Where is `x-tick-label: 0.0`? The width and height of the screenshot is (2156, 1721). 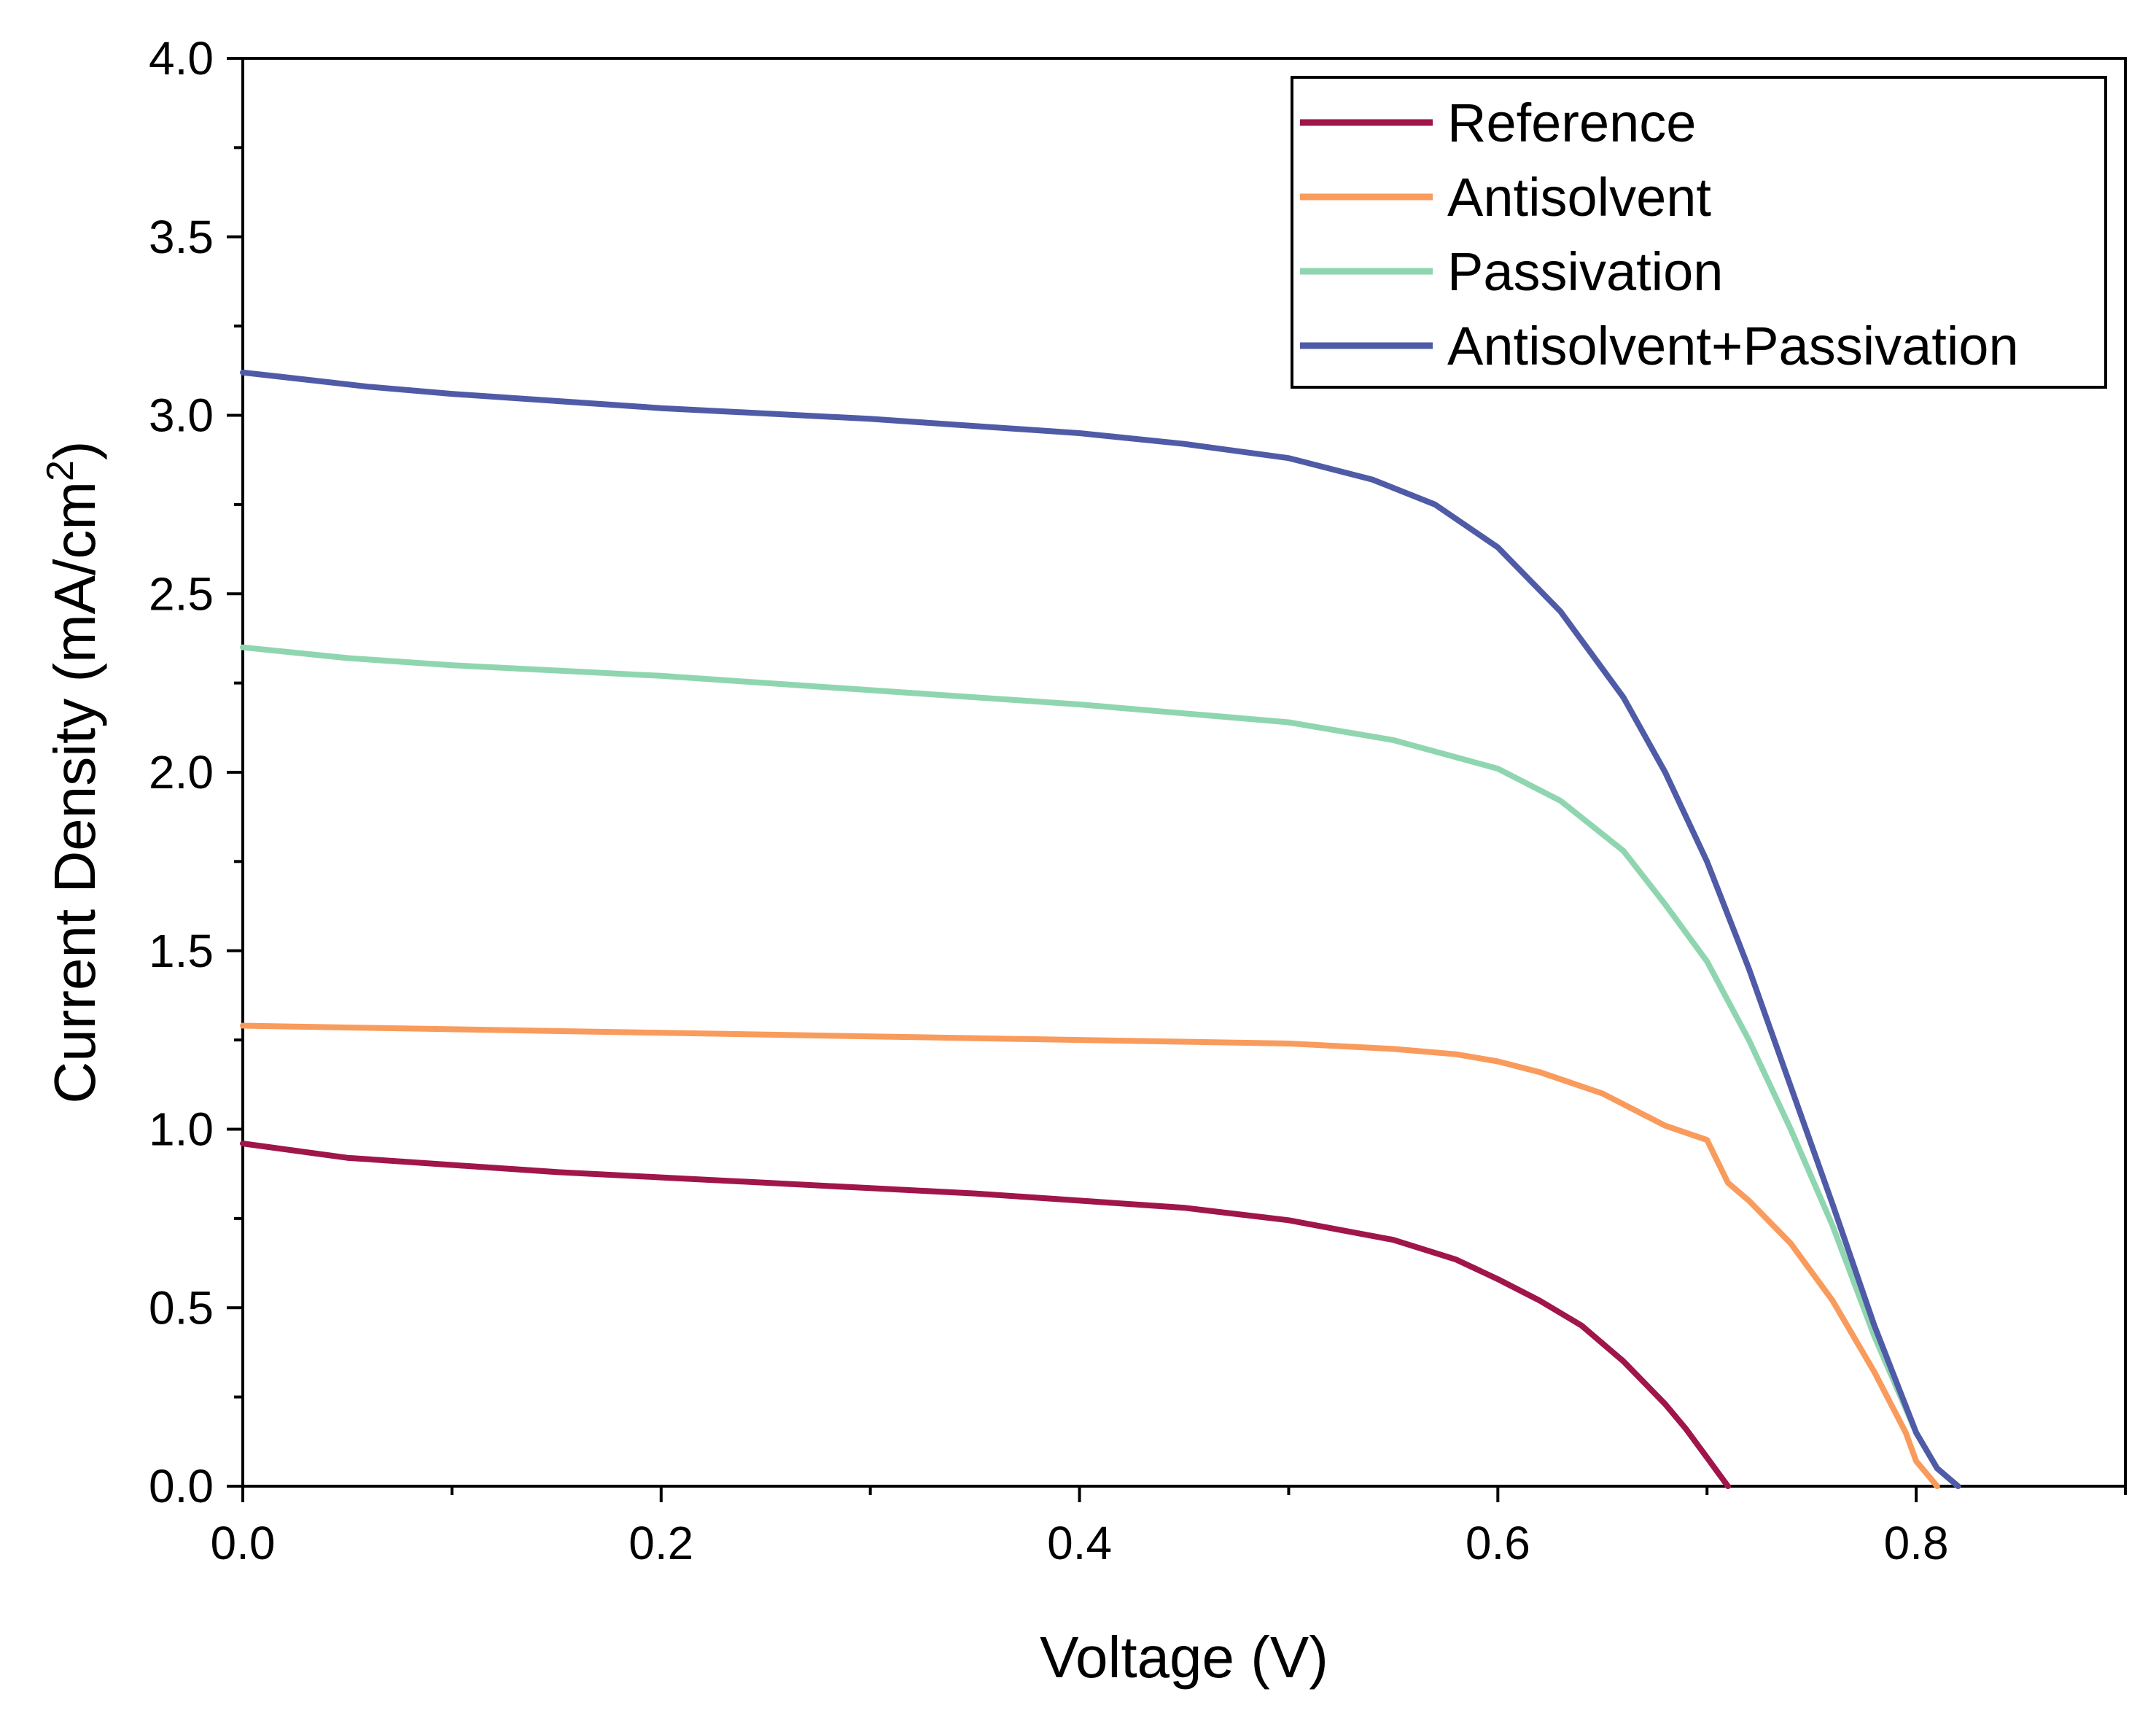 x-tick-label: 0.0 is located at coordinates (243, 1543).